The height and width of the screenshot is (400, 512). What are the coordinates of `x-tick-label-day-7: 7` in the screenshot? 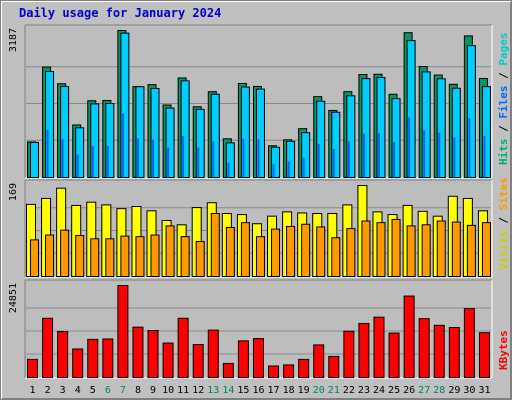 It's located at (123, 390).